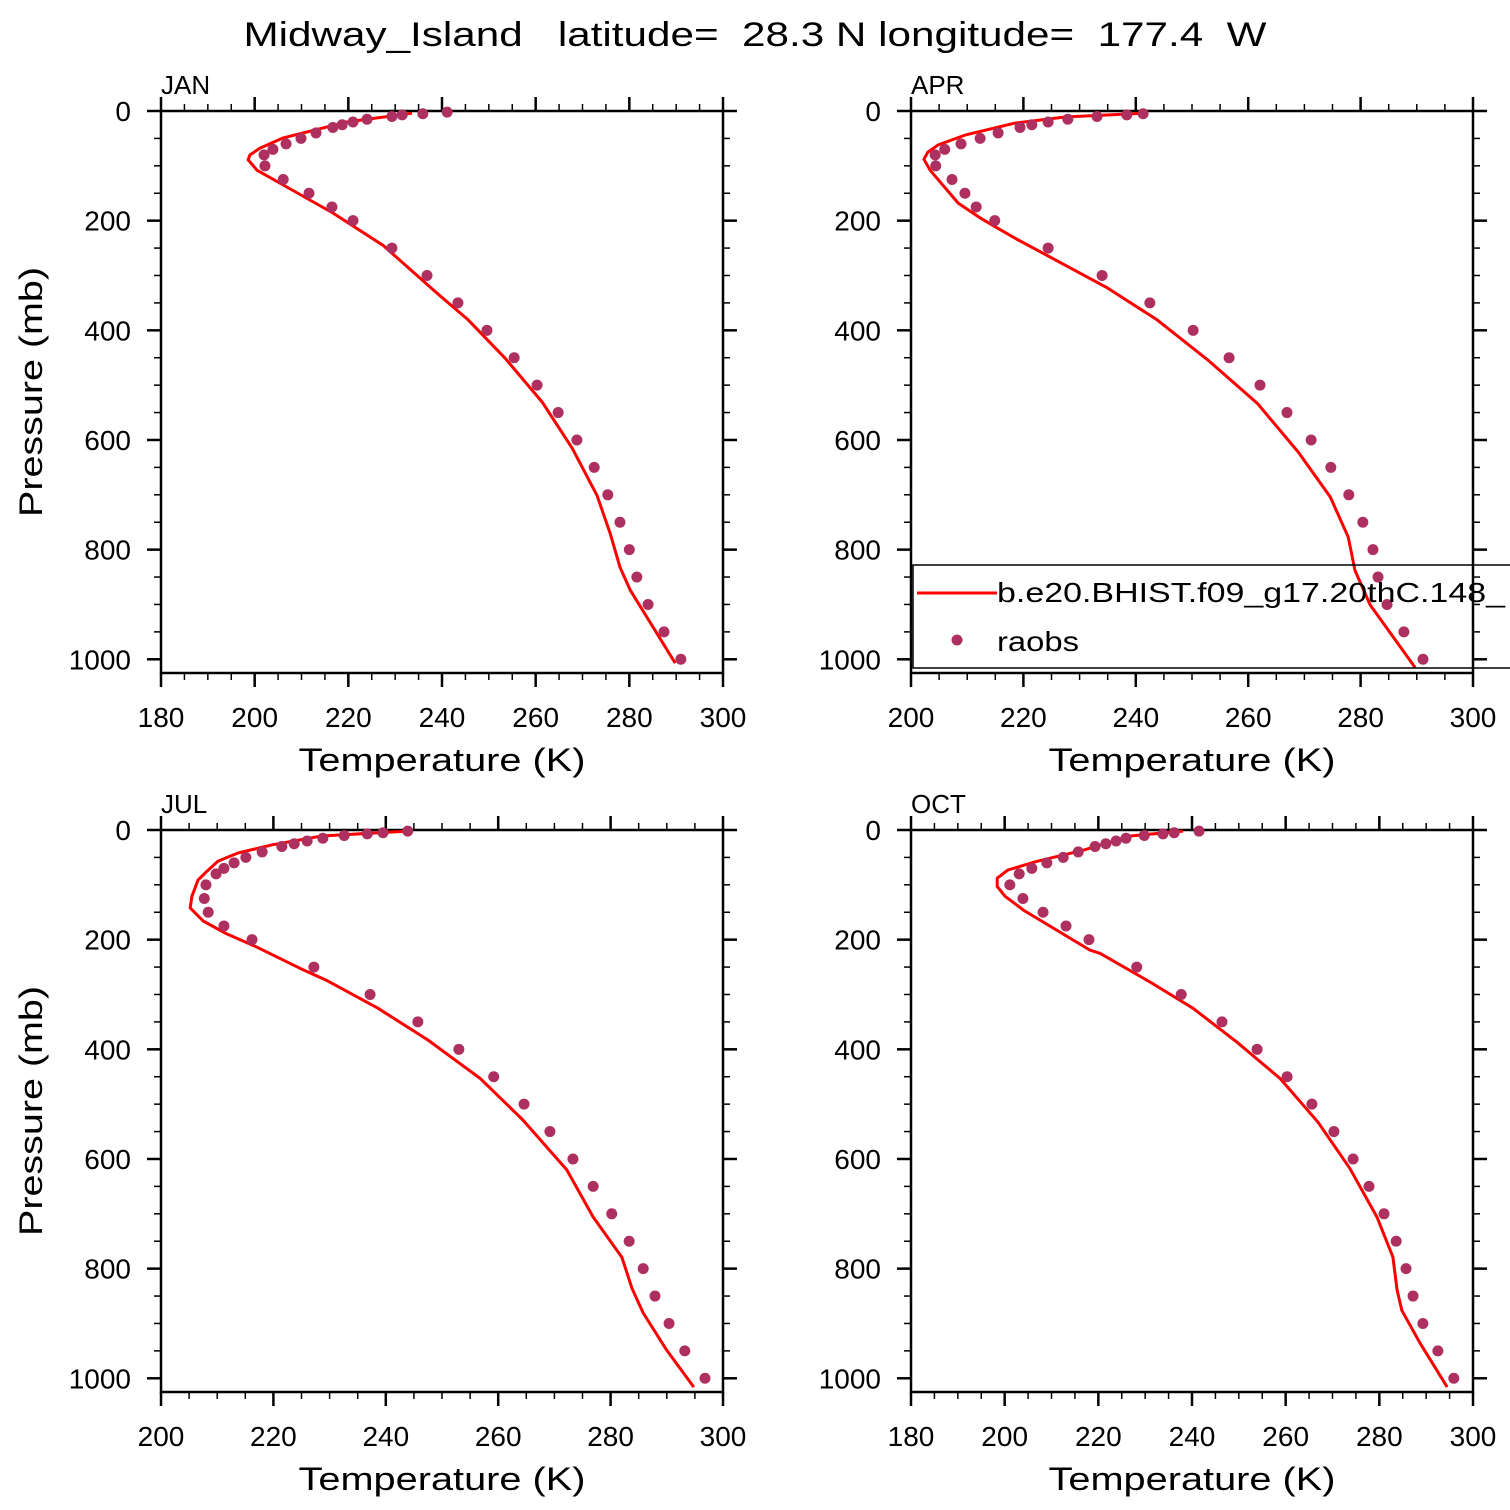 This screenshot has width=1510, height=1510. Describe the element at coordinates (1251, 592) in the screenshot. I see `legend-label-model: b.e20.BHIST.f09_g17.20thC.148_` at that location.